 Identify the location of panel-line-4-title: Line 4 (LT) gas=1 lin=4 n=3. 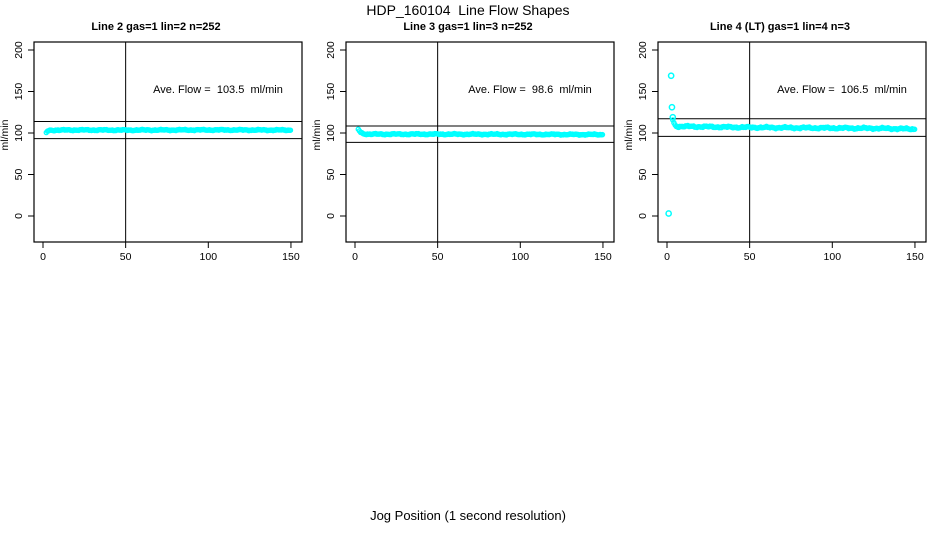
(780, 27).